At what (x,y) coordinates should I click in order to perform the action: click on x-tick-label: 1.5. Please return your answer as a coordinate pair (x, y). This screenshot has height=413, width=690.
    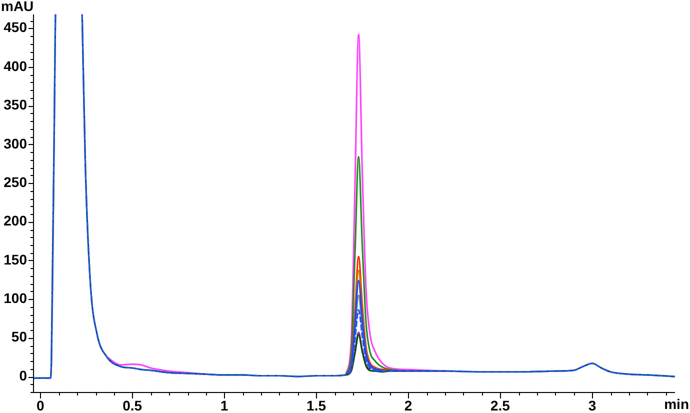
    Looking at the image, I should click on (316, 405).